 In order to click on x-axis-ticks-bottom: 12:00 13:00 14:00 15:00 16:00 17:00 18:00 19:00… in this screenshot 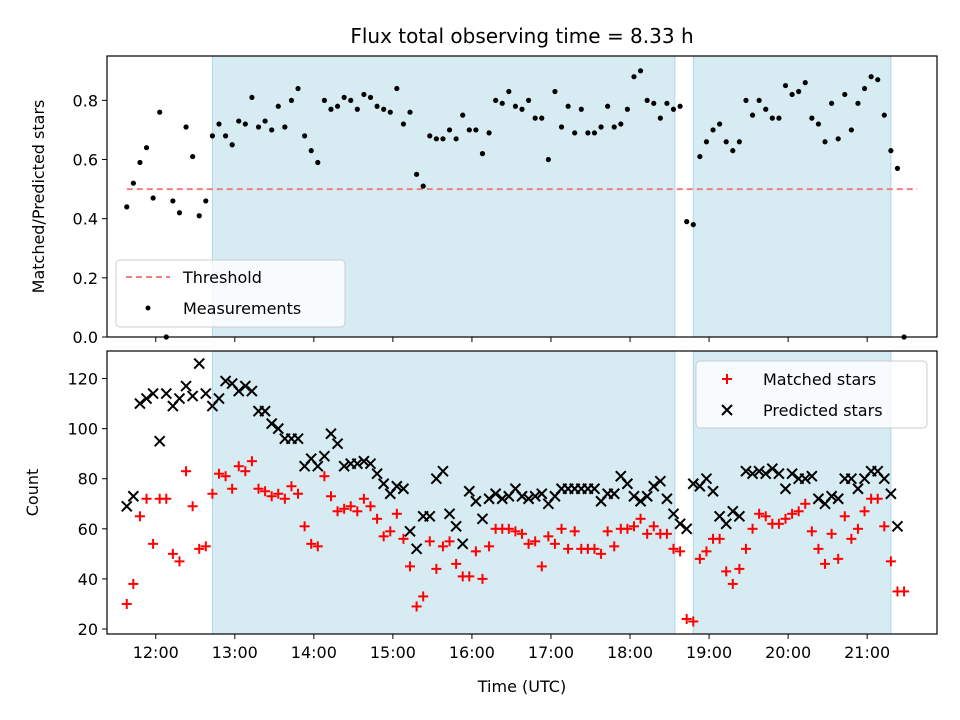, I will do `click(511, 648)`.